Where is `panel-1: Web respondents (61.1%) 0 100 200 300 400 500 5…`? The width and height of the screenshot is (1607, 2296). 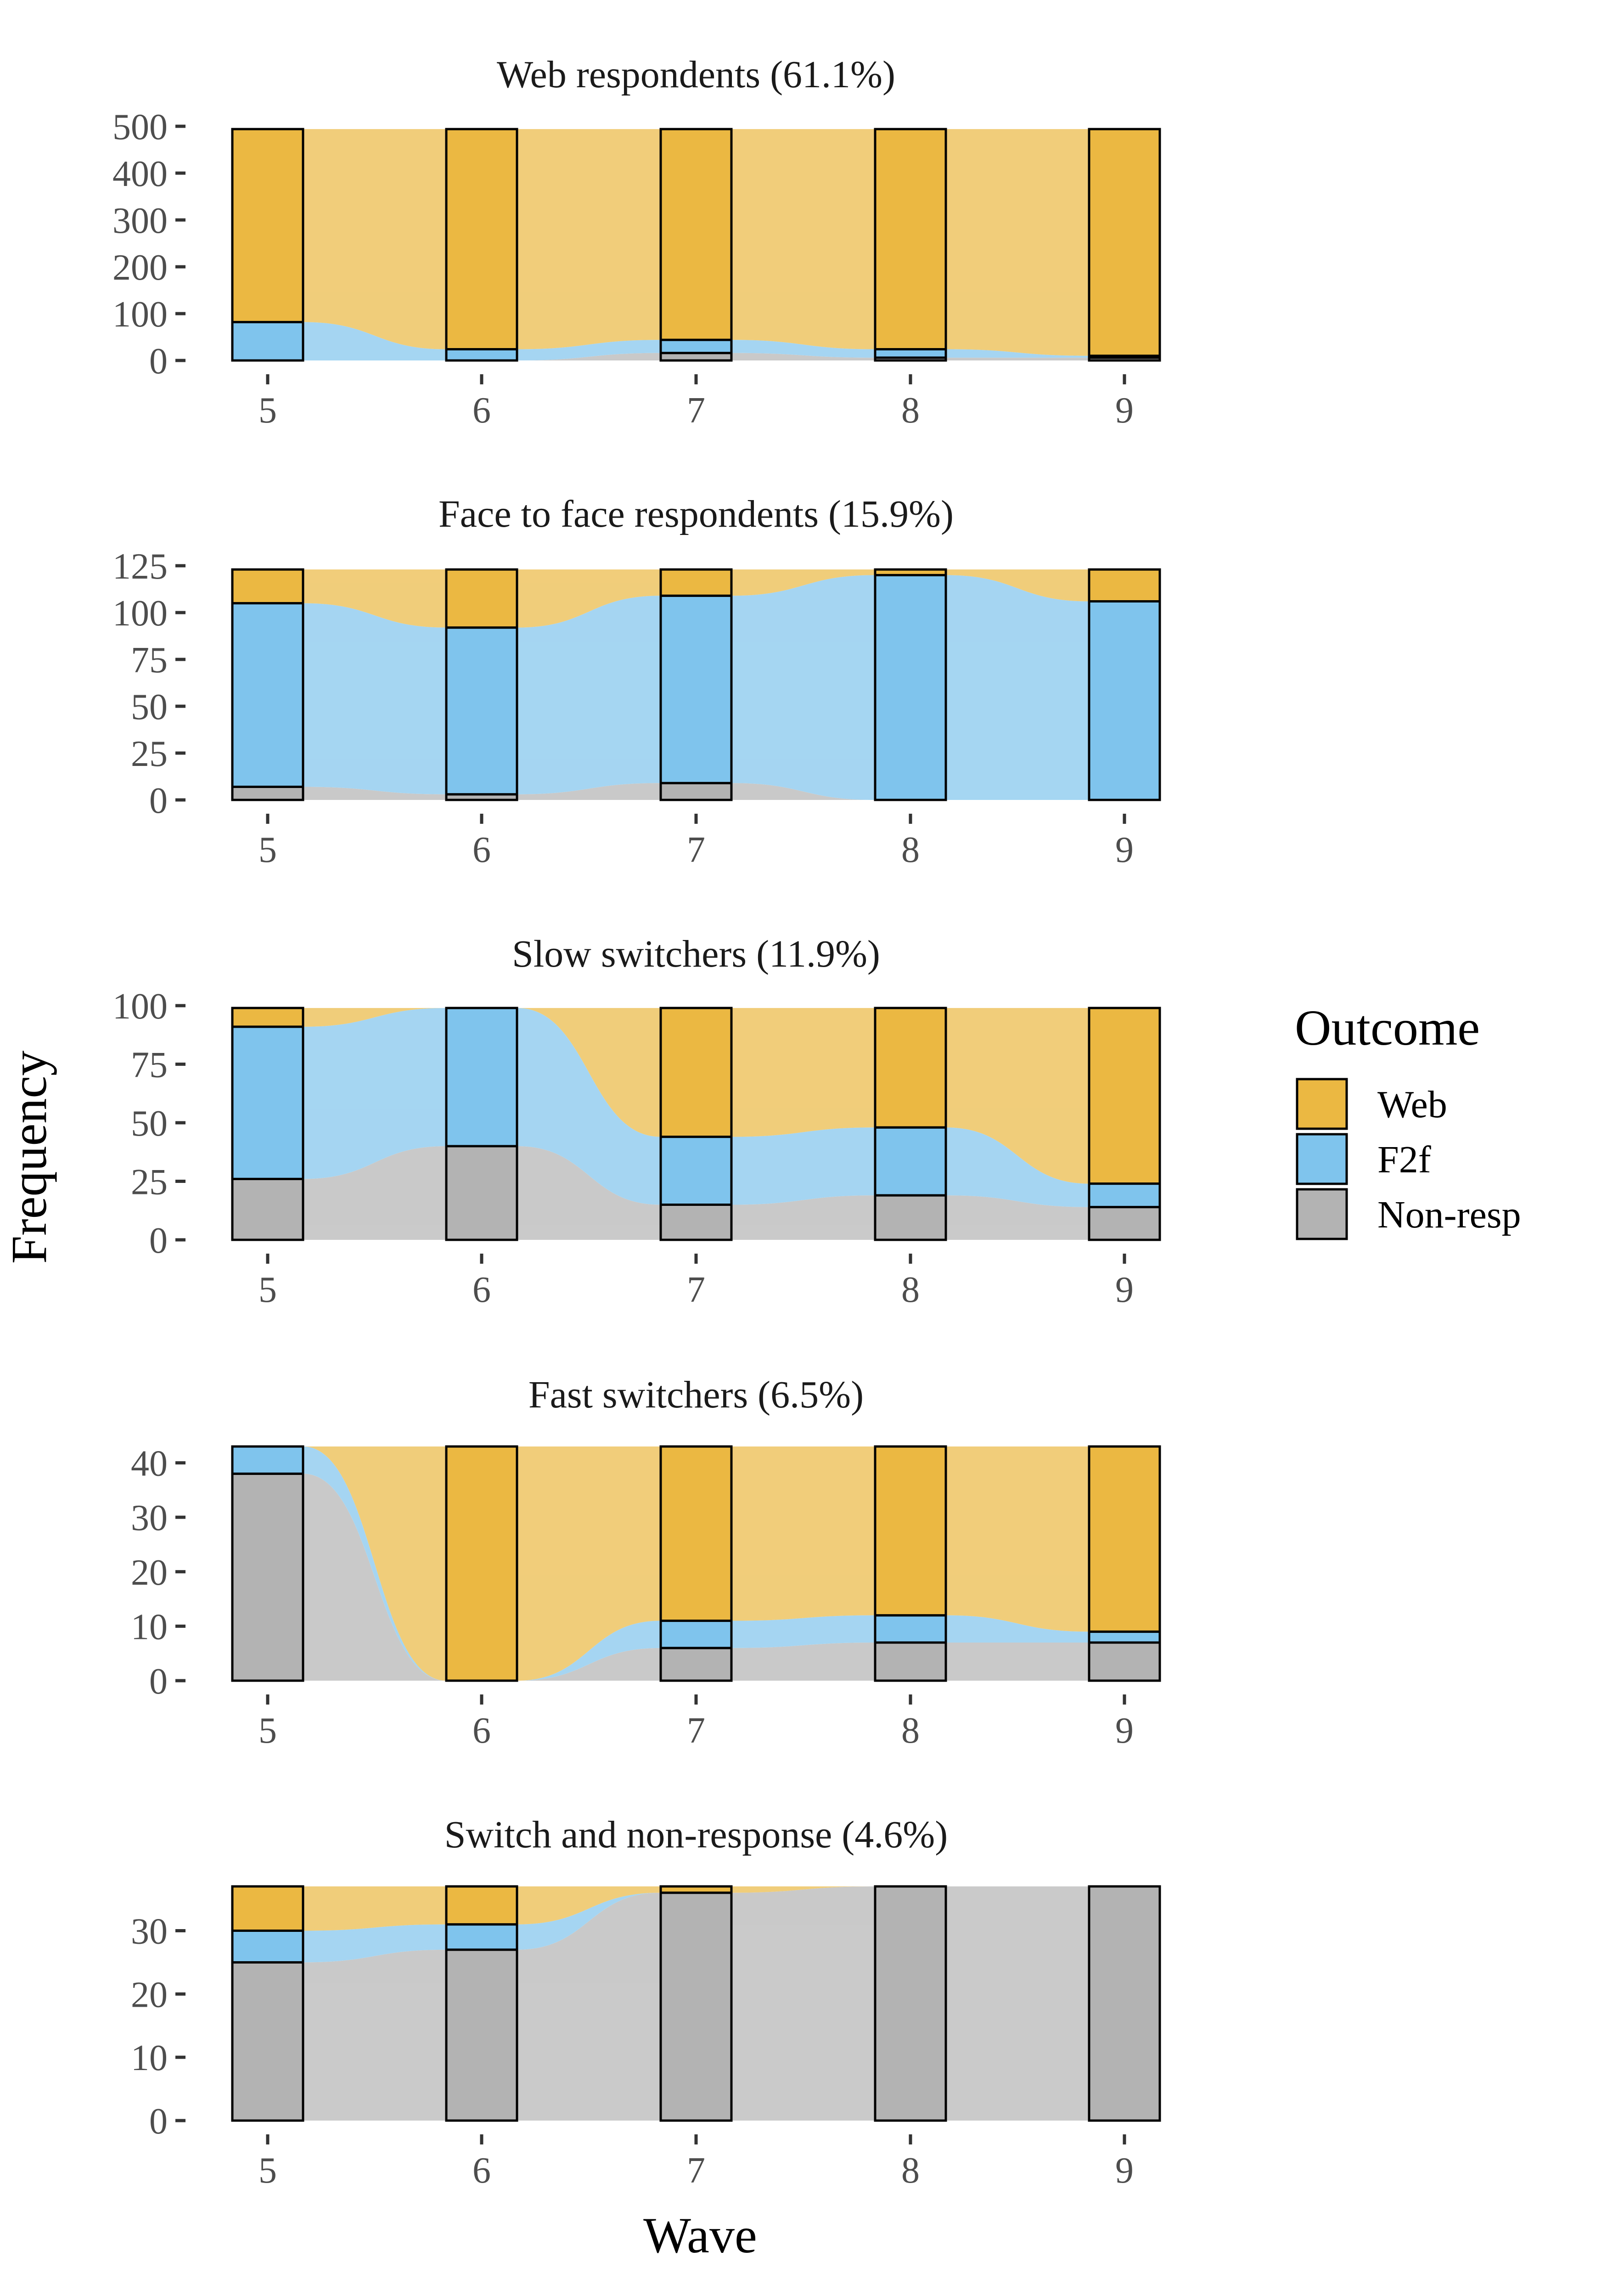 panel-1: Web respondents (61.1%) 0 100 200 300 400 500 5… is located at coordinates (636, 242).